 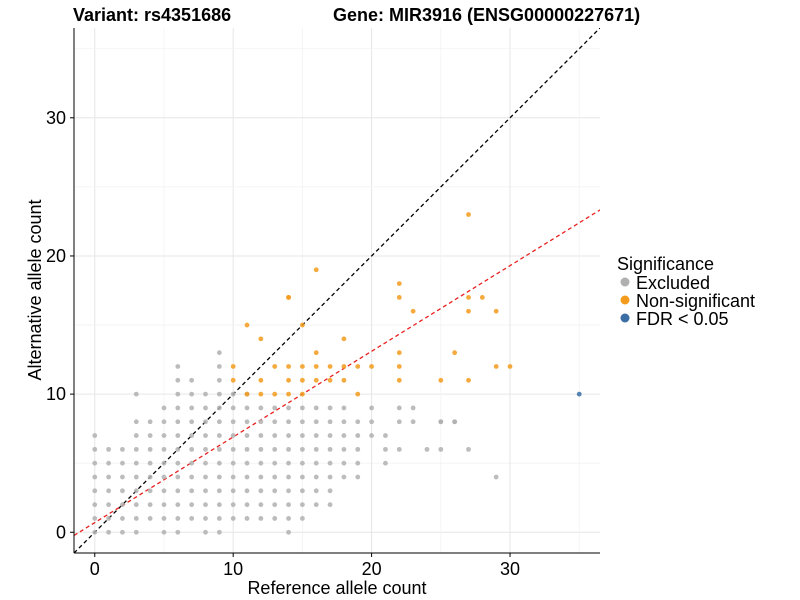 I want to click on legend-title: Significance, so click(x=665, y=264).